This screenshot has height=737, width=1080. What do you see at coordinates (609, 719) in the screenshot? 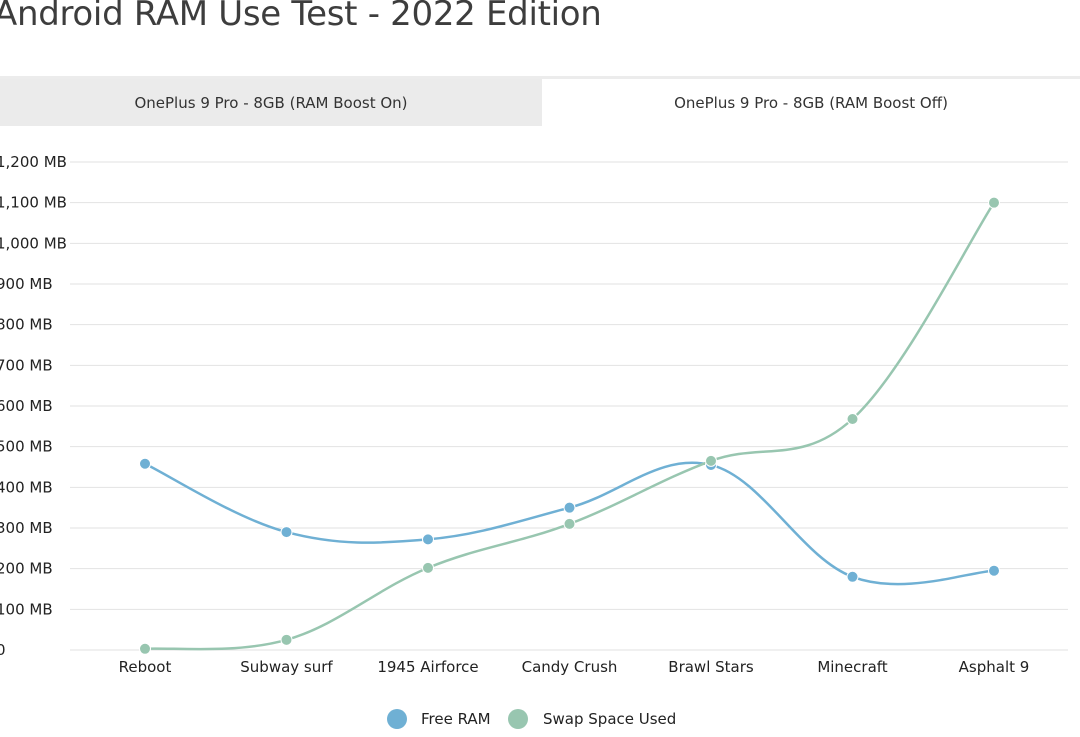
I see `legend-label-swap-space-used: Swap Space Used` at bounding box center [609, 719].